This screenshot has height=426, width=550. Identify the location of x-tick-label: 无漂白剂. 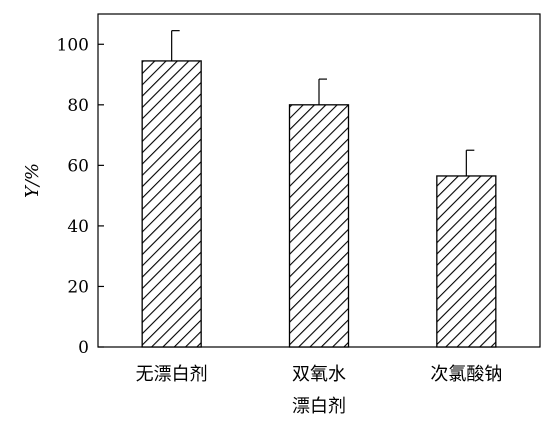
(172, 374).